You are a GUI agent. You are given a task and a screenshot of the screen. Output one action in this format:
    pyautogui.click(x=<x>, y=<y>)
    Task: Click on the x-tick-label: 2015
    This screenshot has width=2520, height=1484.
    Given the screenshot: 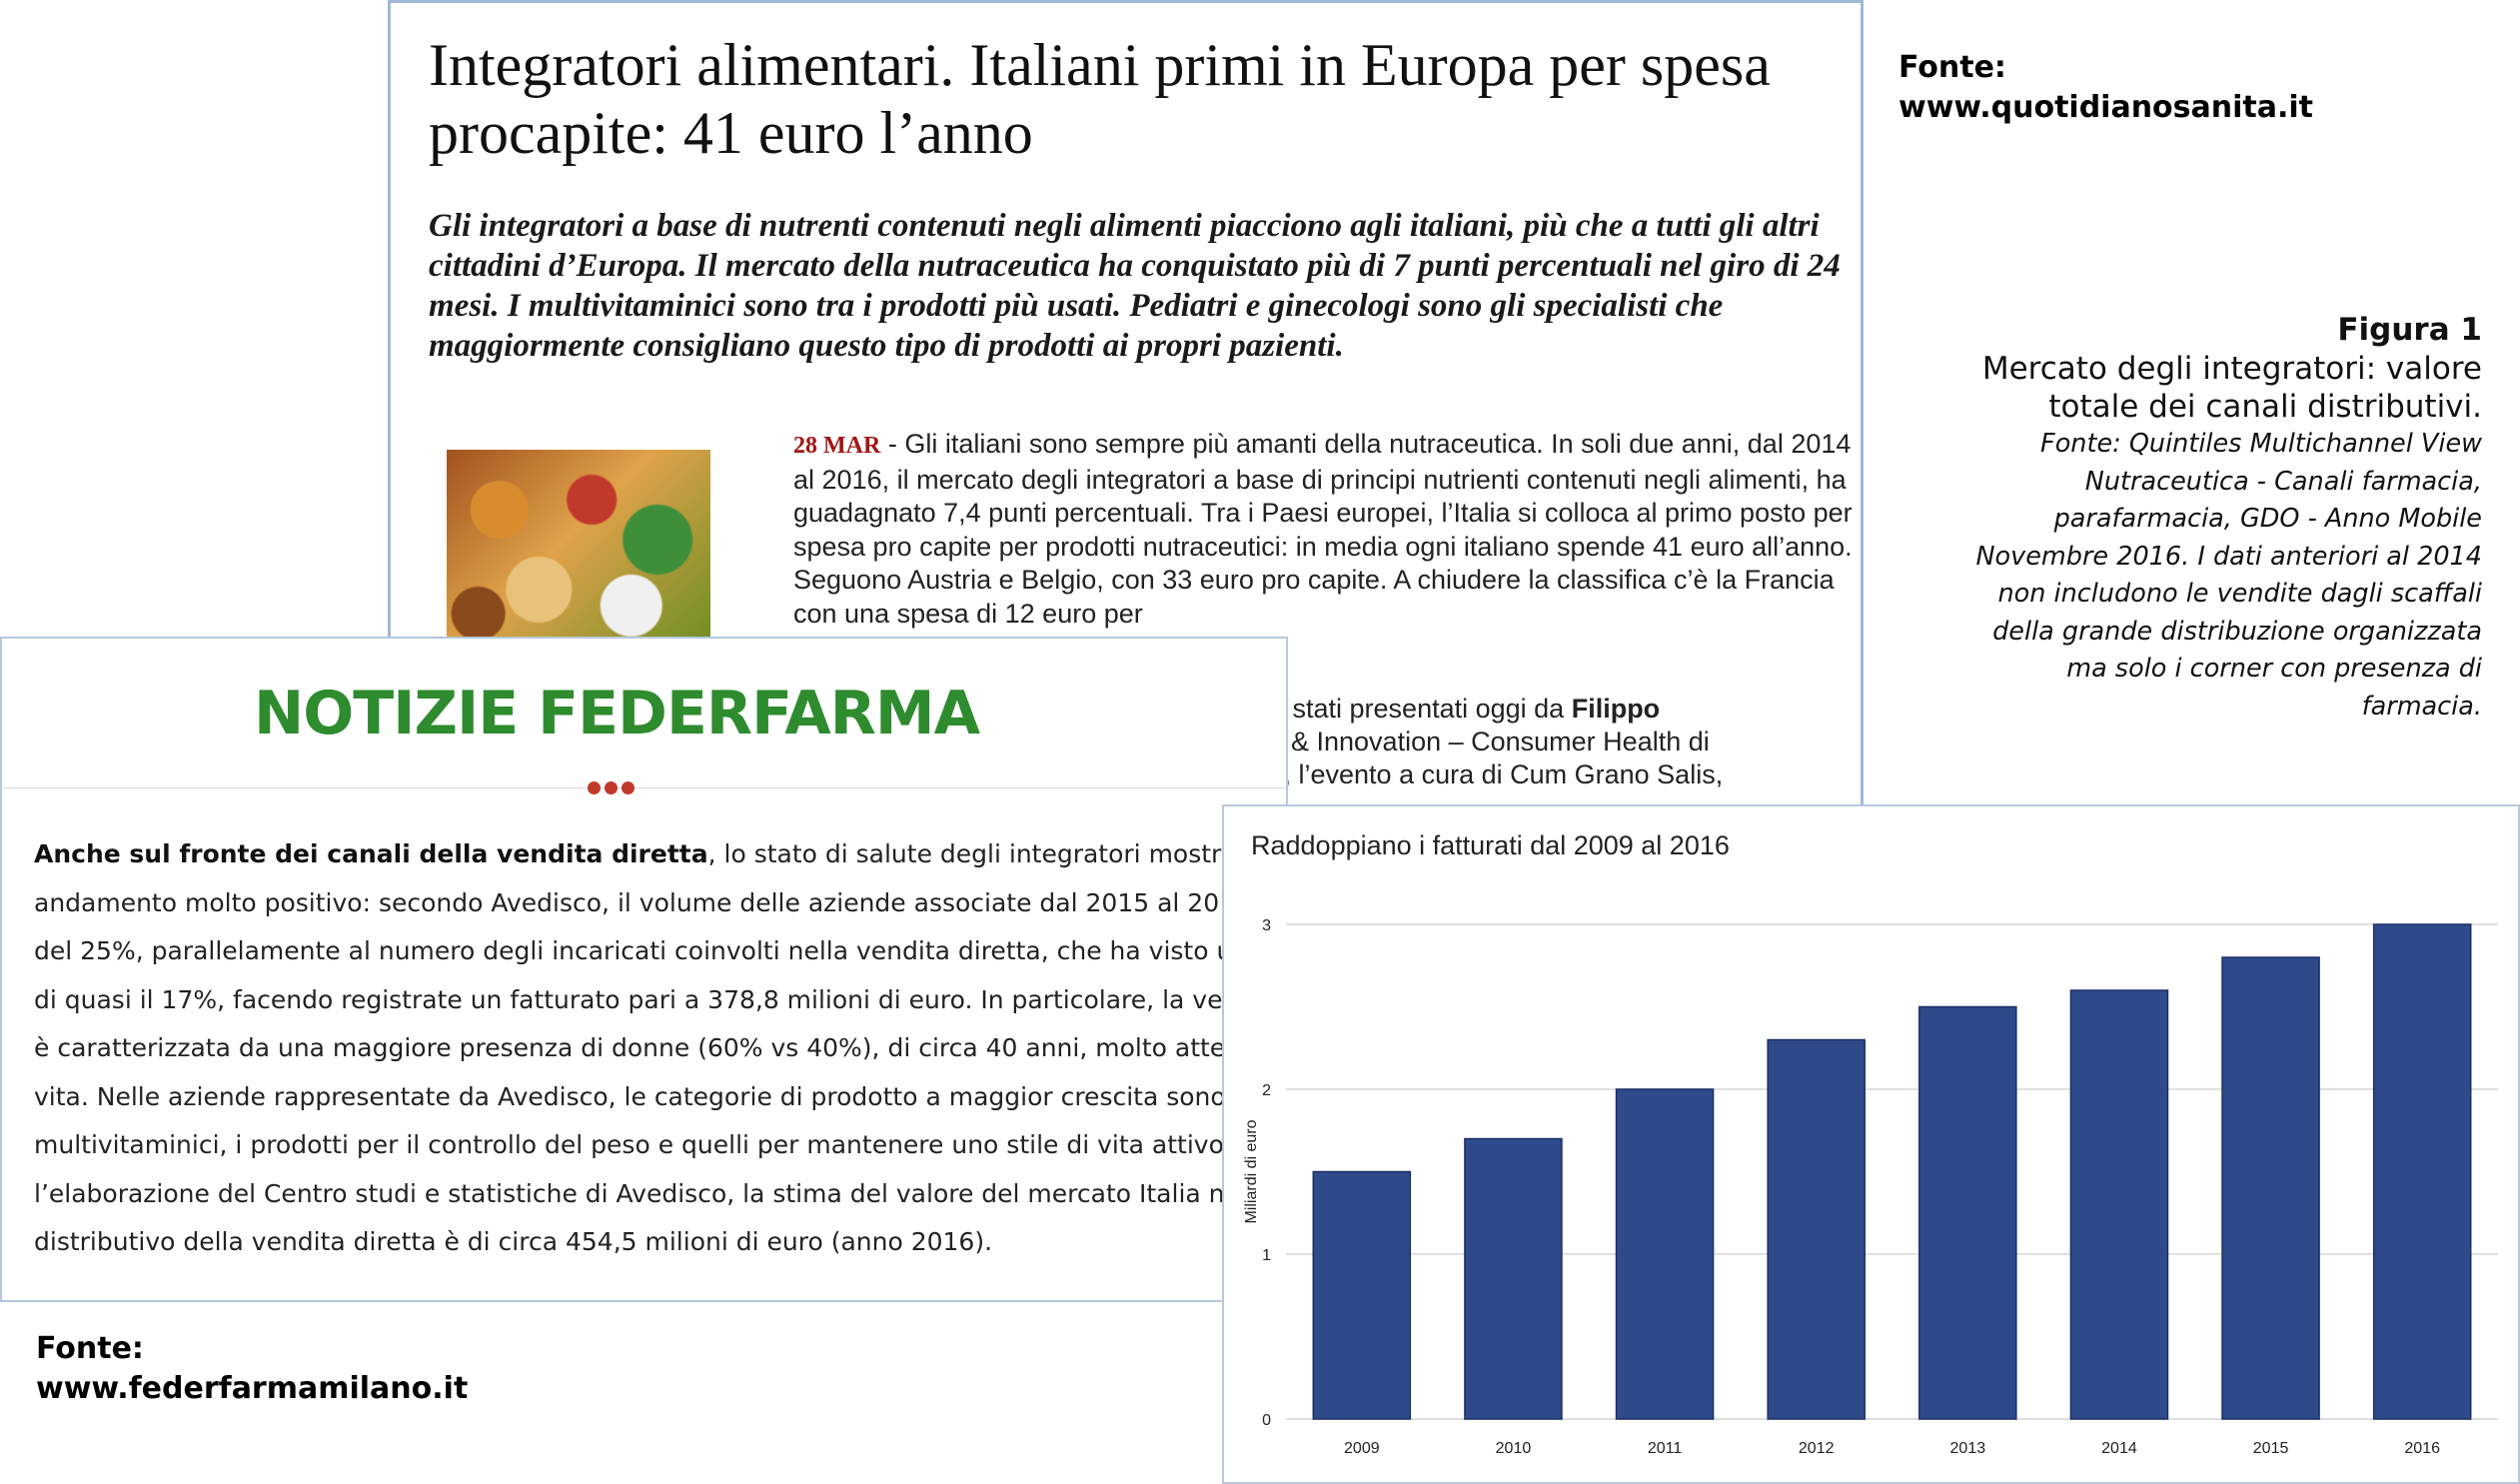 What is the action you would take?
    pyautogui.click(x=2271, y=1448)
    